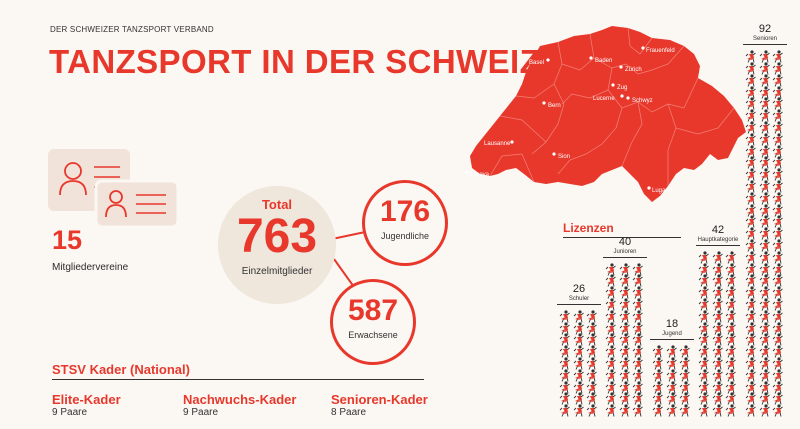 Image resolution: width=800 pixels, height=429 pixels. I want to click on clubs-label: Mitgliedervereine, so click(90, 267).